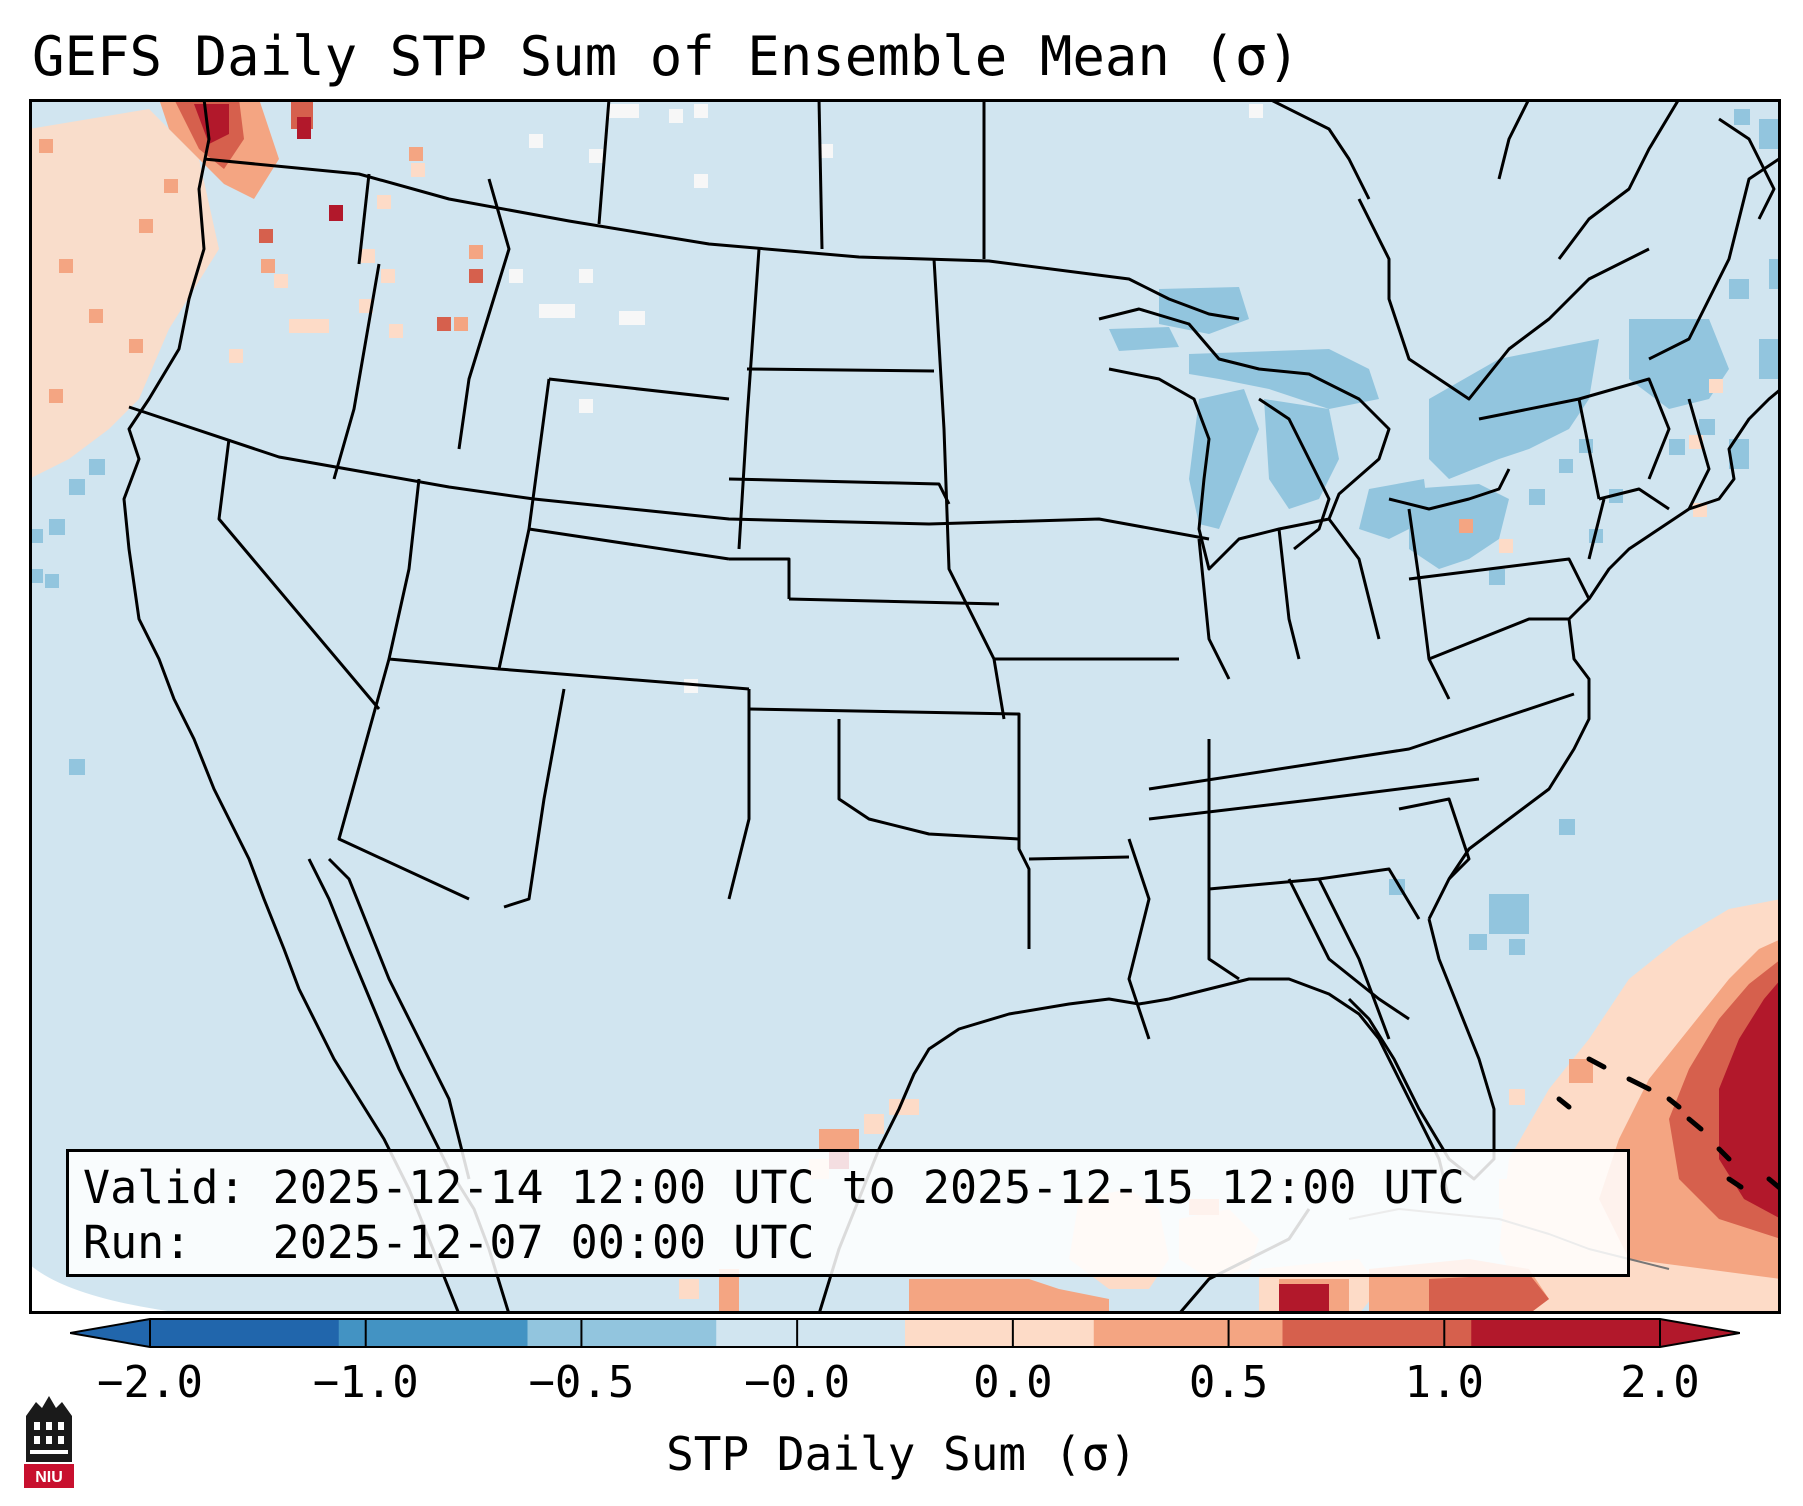  I want to click on projection-edge, so click(109, 1289).